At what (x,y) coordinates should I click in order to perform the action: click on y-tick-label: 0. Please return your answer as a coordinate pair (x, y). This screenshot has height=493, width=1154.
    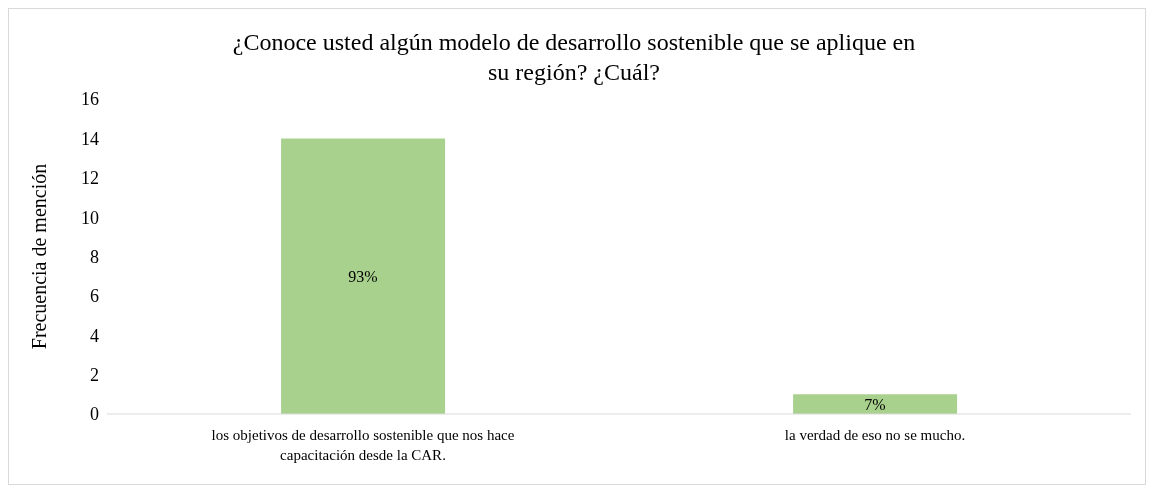
    Looking at the image, I should click on (94, 414).